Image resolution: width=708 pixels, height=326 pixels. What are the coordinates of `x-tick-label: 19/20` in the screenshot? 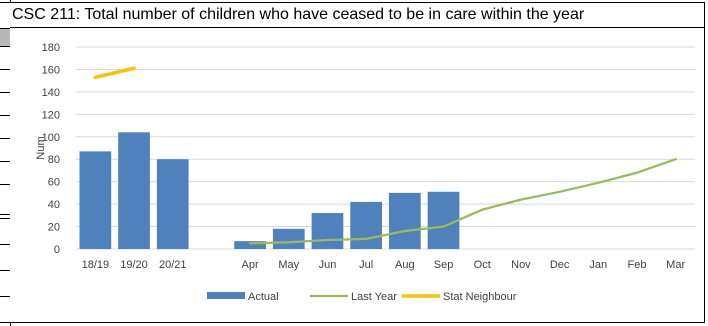 It's located at (134, 265).